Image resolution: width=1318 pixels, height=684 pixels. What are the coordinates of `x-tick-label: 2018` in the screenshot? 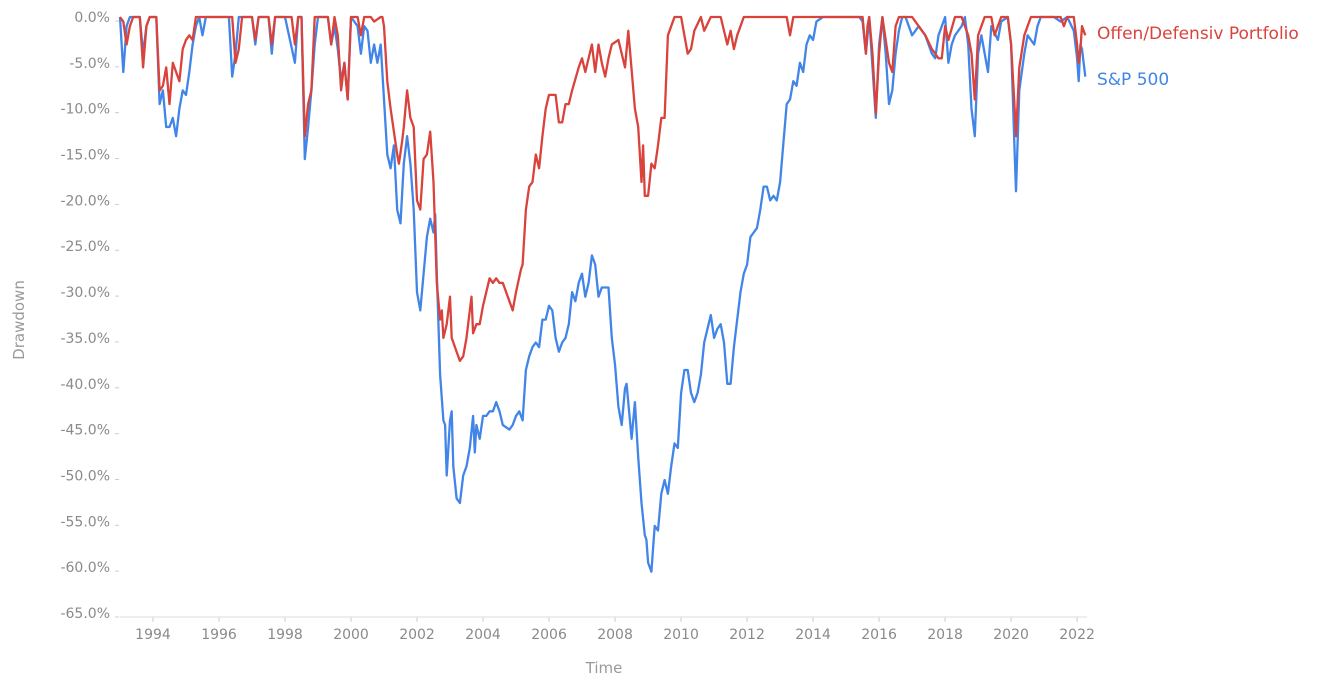 It's located at (945, 635).